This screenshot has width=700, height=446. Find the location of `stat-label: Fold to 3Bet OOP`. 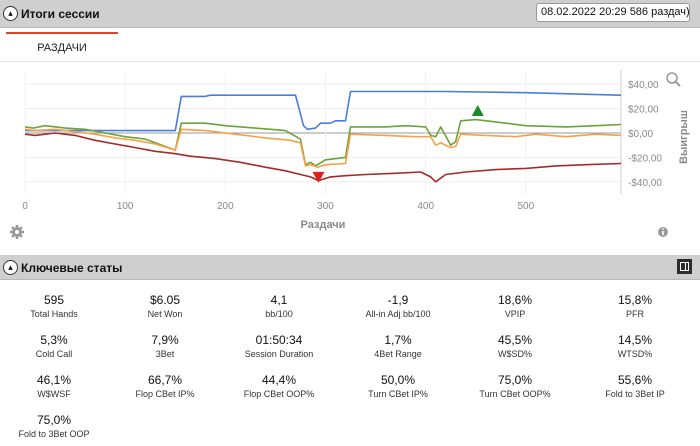

stat-label: Fold to 3Bet OOP is located at coordinates (54, 434).